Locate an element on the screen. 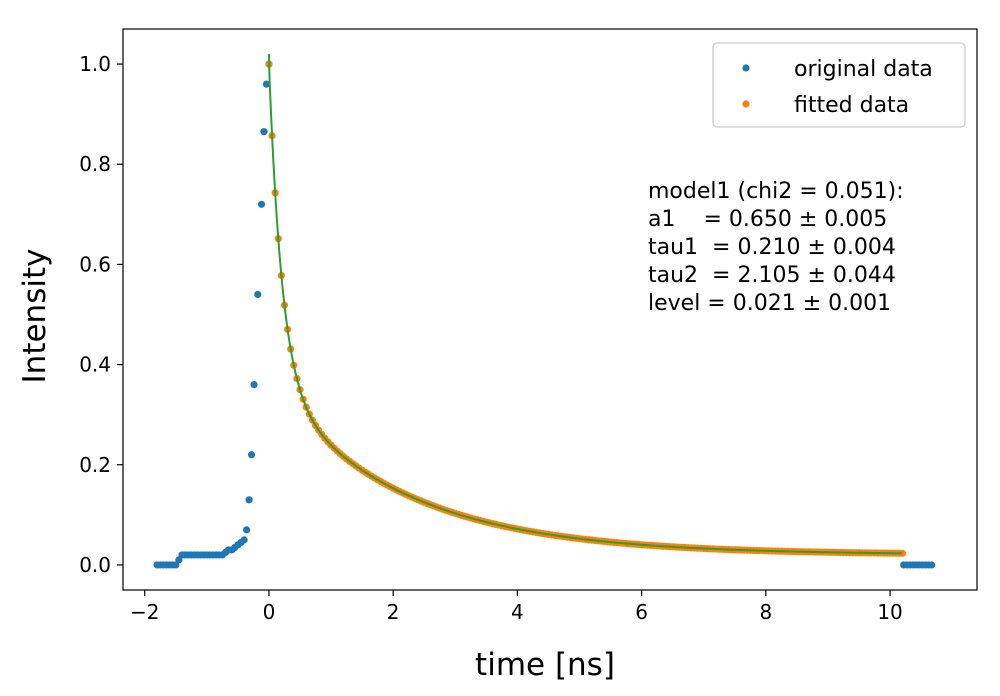  legend: original data fitted data is located at coordinates (839, 85).